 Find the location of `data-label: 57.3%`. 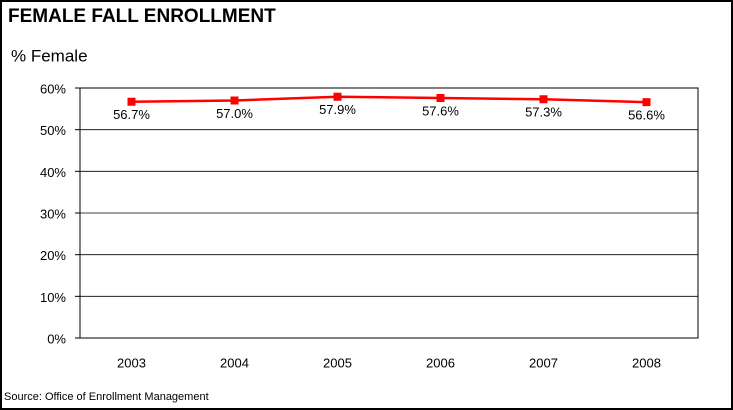

data-label: 57.3% is located at coordinates (543, 112).